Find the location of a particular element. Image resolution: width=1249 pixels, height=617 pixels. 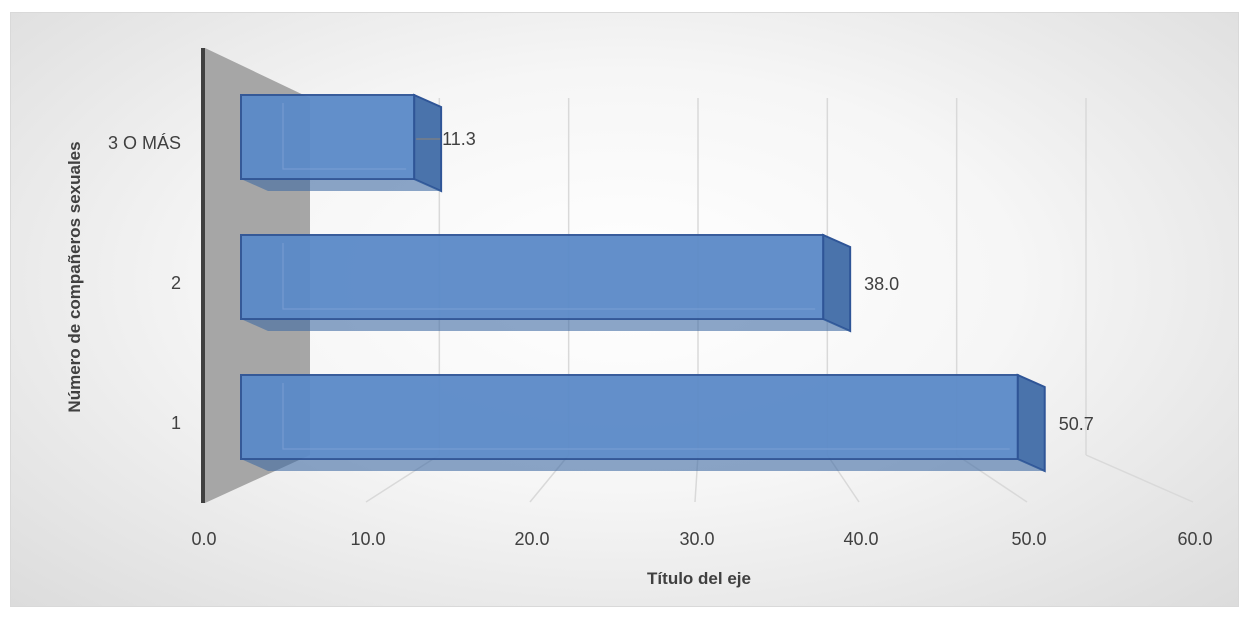

gridline-floor is located at coordinates (1139, 478).